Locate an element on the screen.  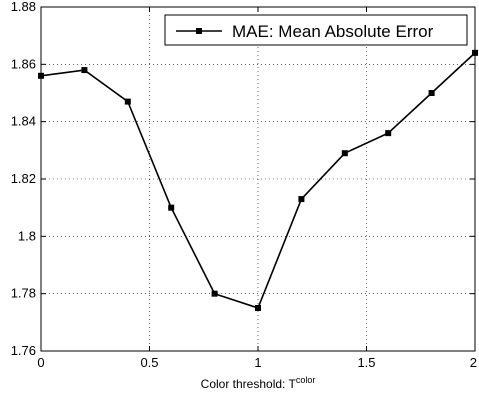
y-tick-label: 1.78 is located at coordinates (23, 293).